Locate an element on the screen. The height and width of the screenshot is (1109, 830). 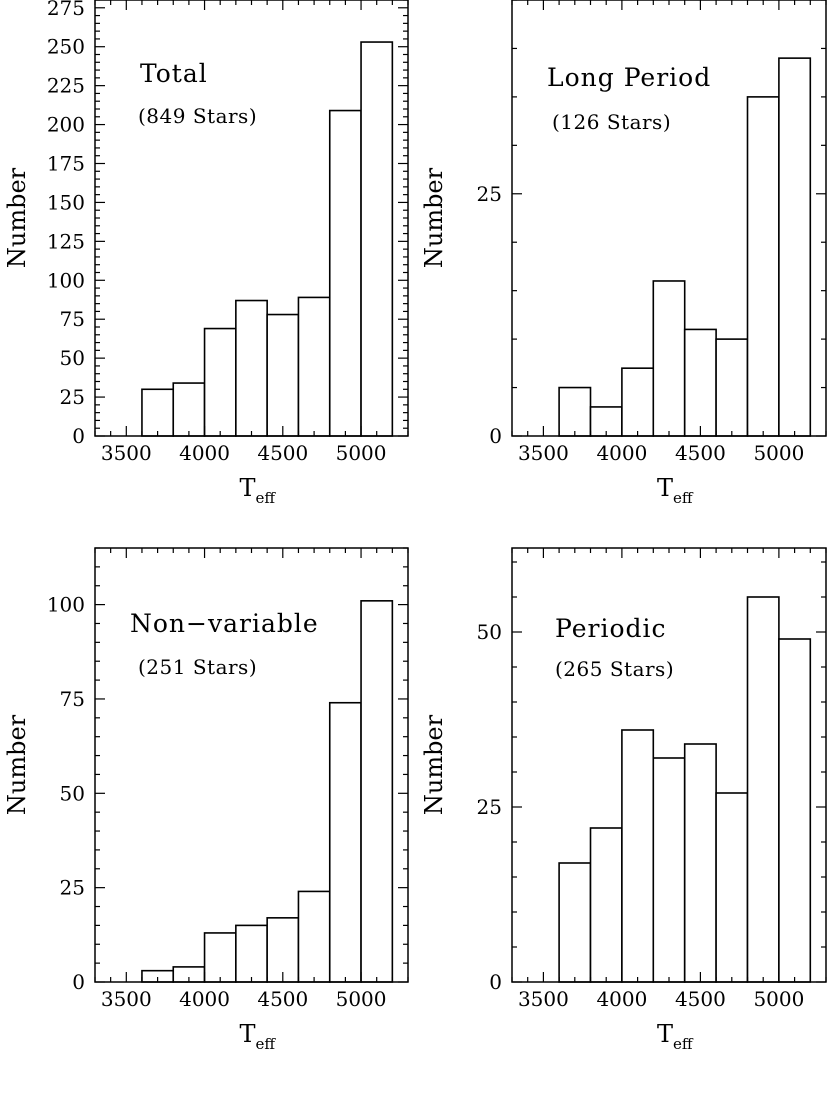
panel-title: Total is located at coordinates (174, 73).